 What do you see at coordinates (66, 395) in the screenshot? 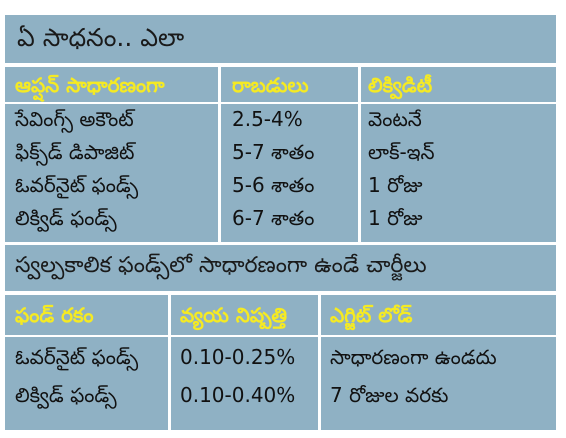
I see `row-fund-type: లిక్విడ్ ఫండ్స్` at bounding box center [66, 395].